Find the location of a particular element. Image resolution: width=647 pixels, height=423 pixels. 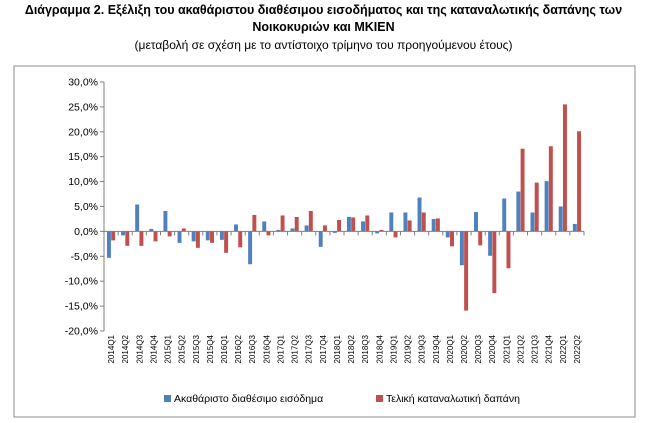

x-tick-label: 2017Q3 is located at coordinates (309, 348).